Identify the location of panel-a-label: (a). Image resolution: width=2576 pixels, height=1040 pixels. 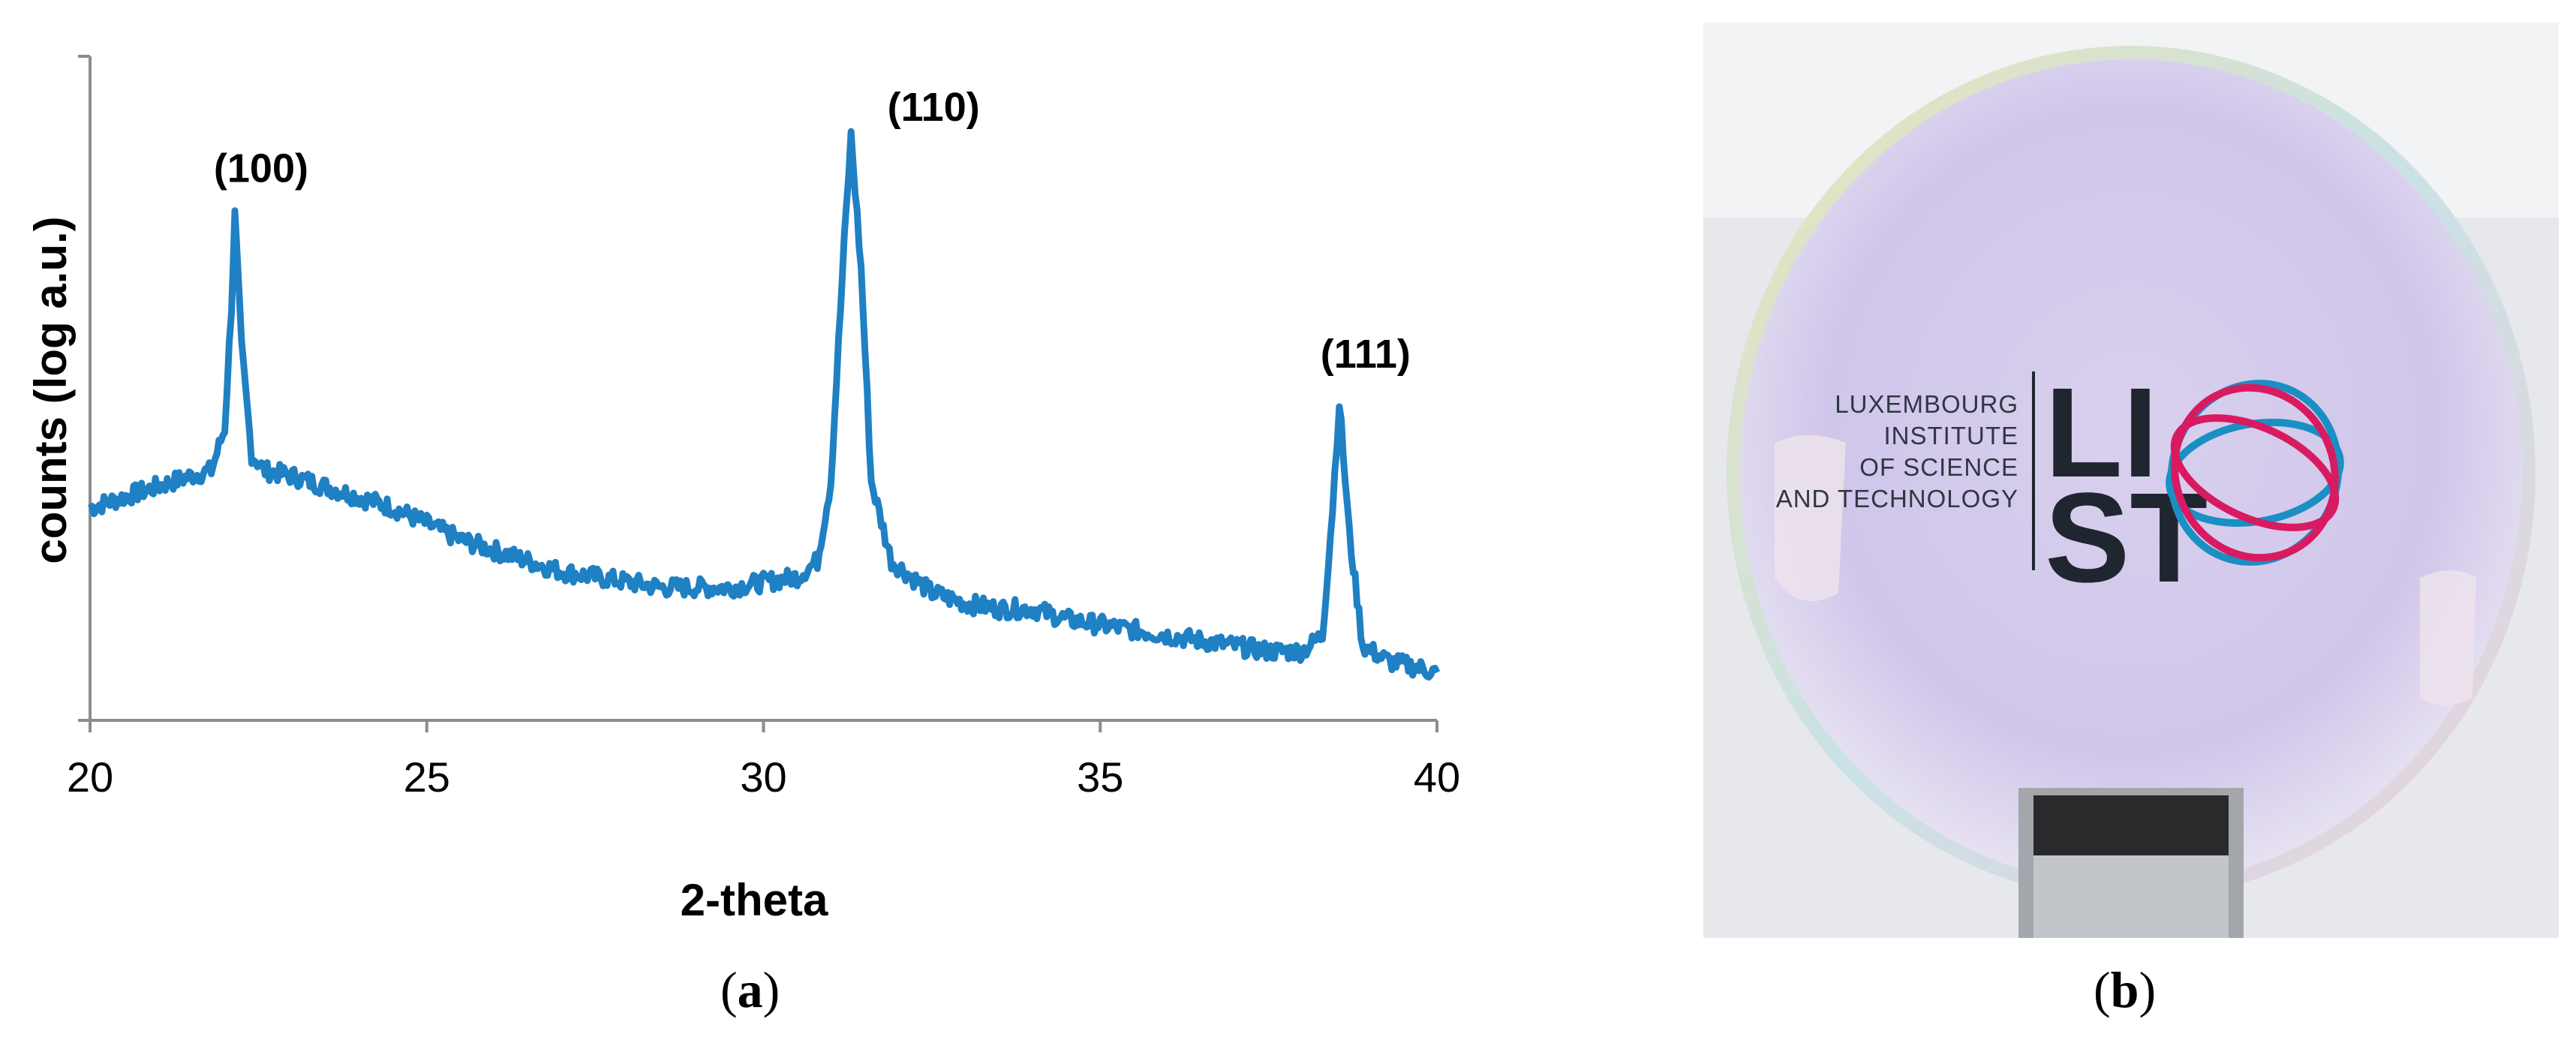
(750, 989).